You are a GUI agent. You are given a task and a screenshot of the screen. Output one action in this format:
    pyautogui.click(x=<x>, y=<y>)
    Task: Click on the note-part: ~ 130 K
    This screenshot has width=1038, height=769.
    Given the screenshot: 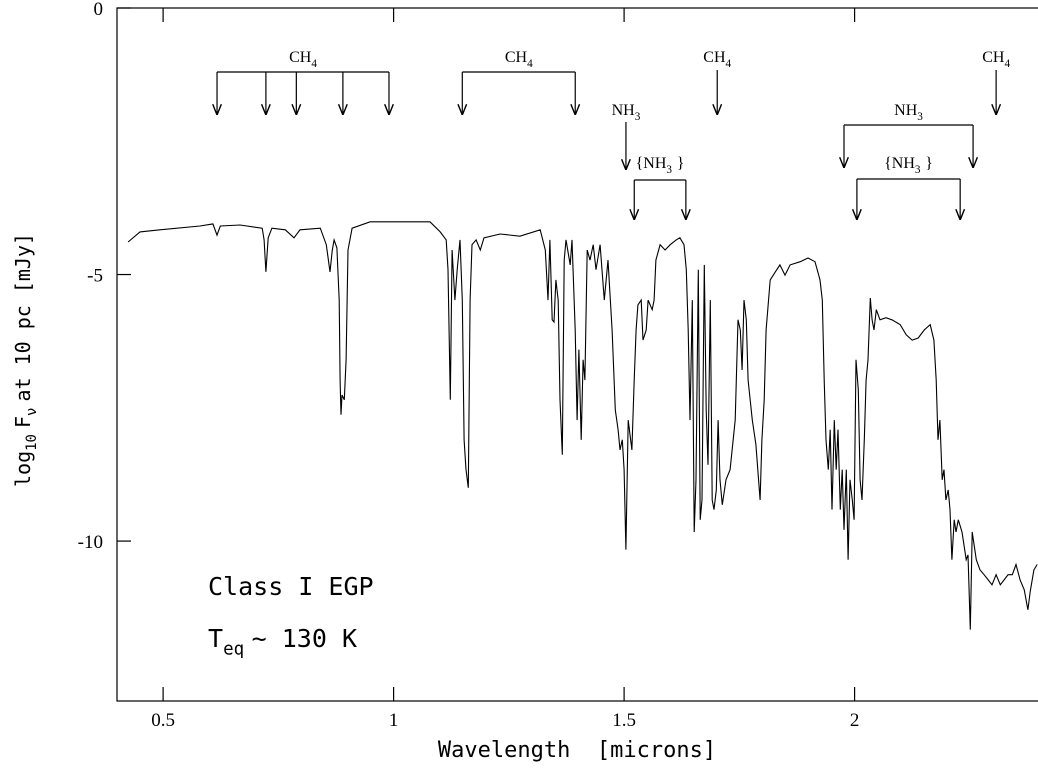 What is the action you would take?
    pyautogui.click(x=304, y=638)
    